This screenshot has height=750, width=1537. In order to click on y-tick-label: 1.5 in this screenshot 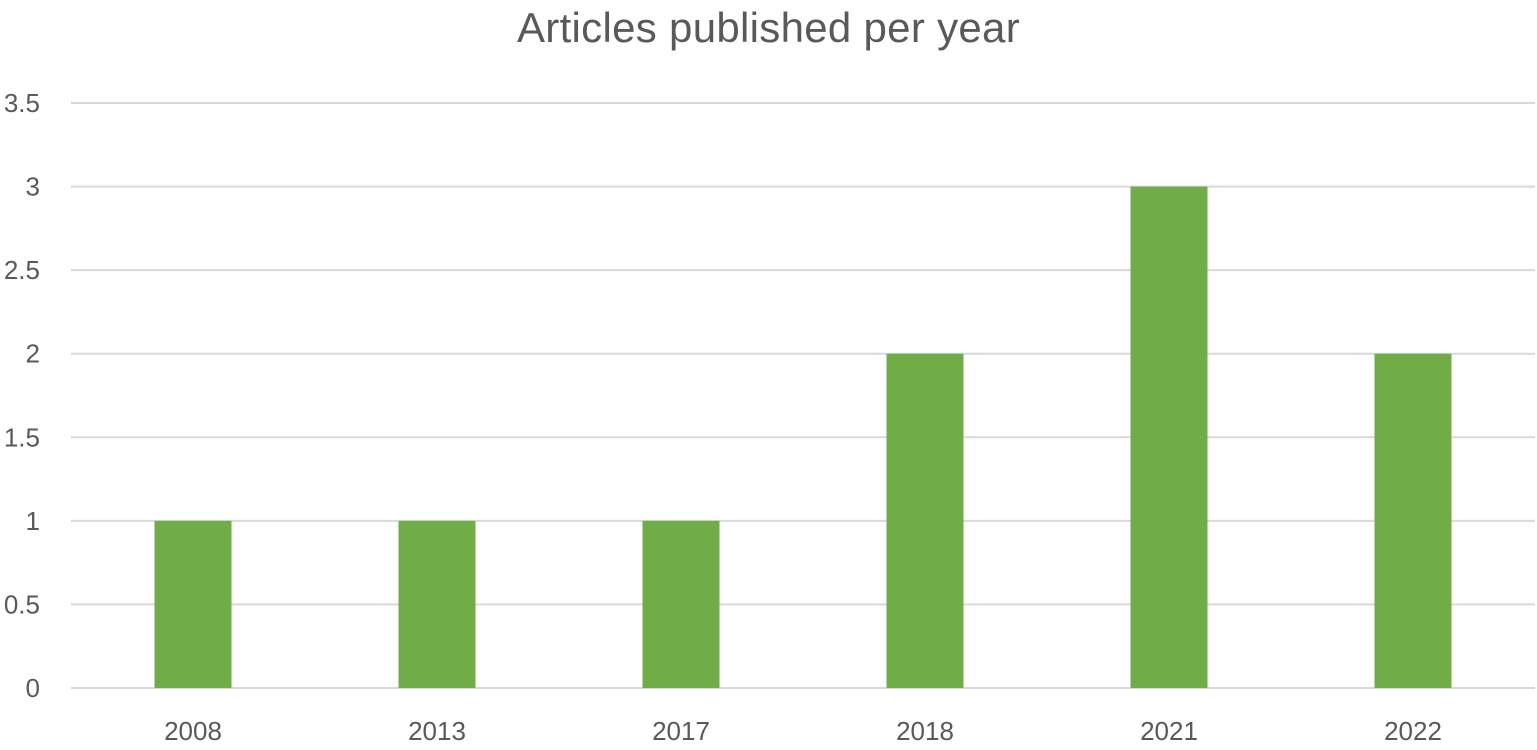, I will do `click(22, 437)`.